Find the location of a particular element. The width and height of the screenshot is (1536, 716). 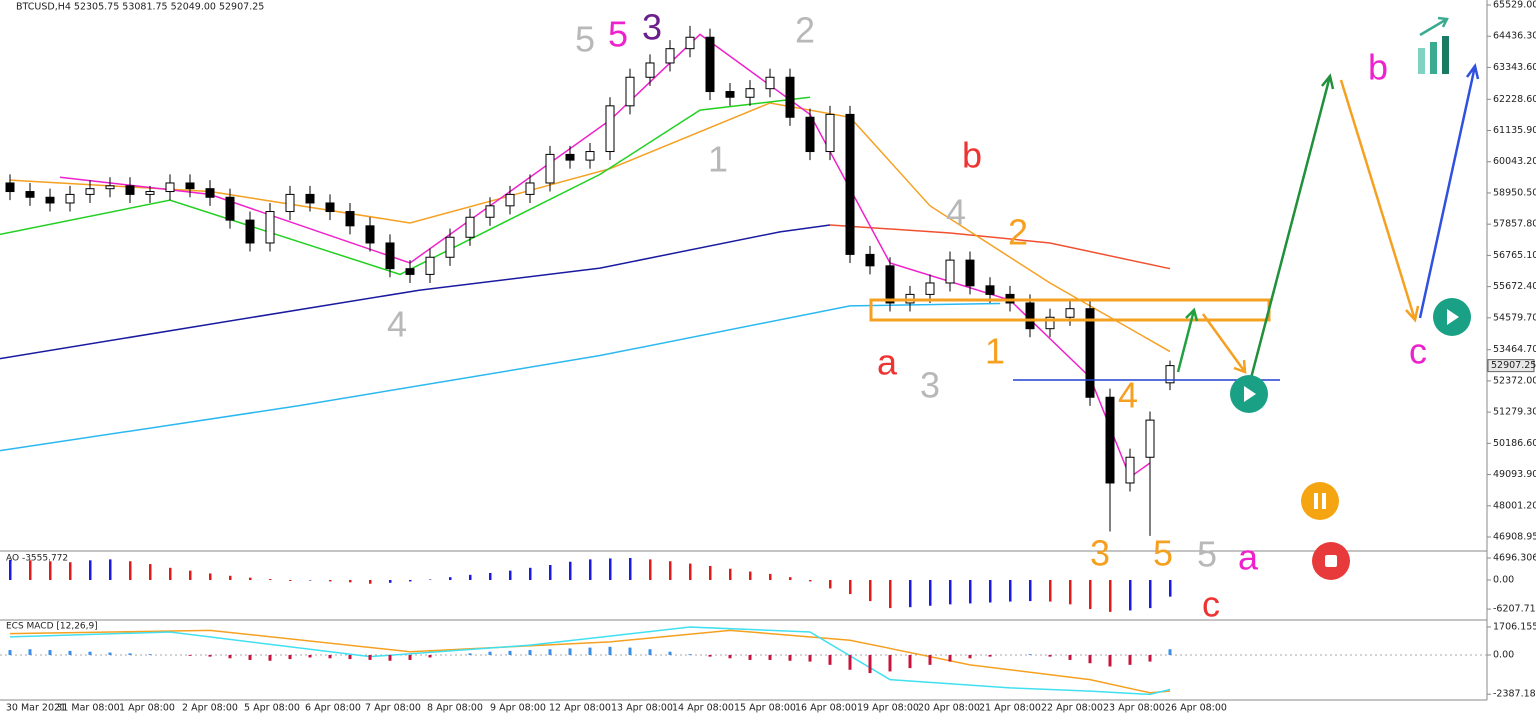

x-tick-label: 12 Apr 08:00 is located at coordinates (580, 708).